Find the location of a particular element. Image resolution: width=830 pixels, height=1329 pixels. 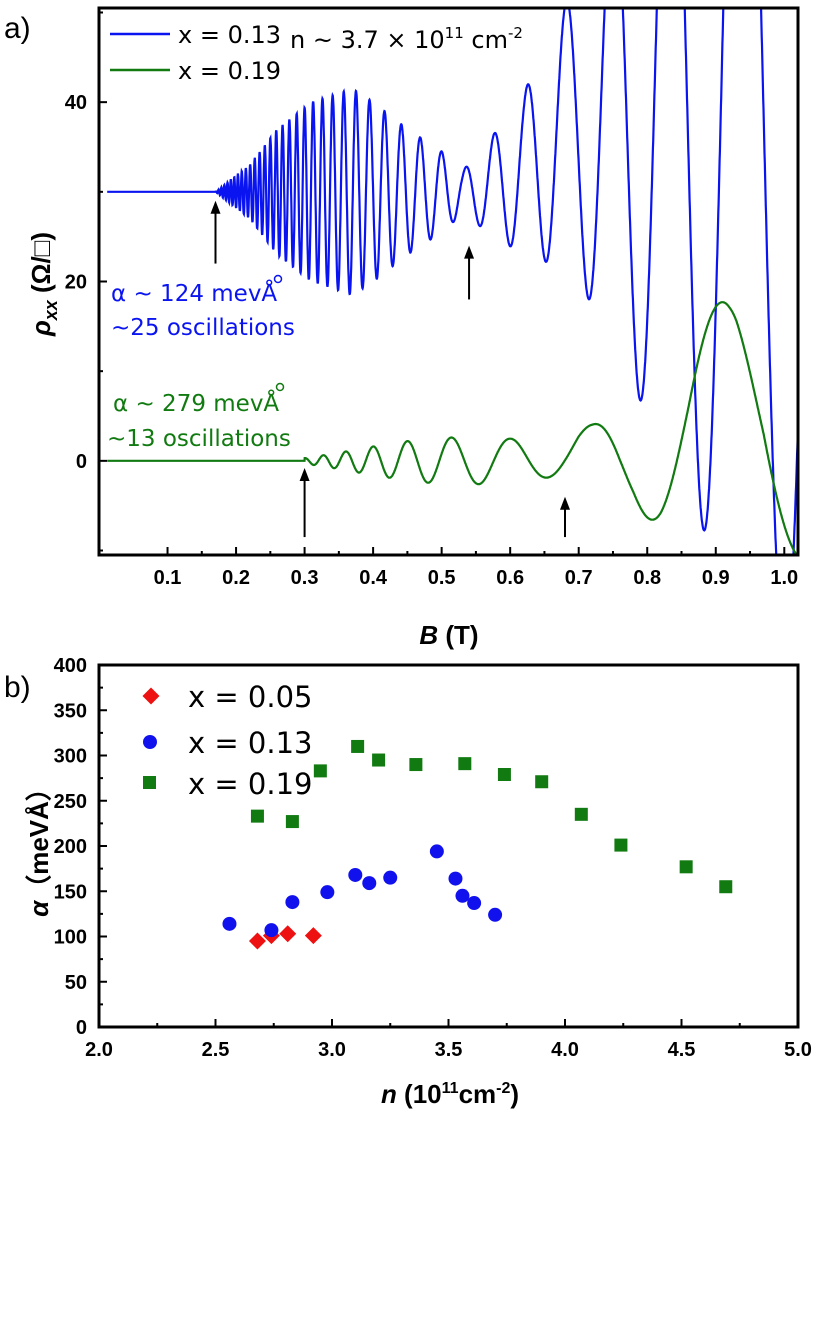

legend-b-x019: x = 0.19 is located at coordinates (250, 784).